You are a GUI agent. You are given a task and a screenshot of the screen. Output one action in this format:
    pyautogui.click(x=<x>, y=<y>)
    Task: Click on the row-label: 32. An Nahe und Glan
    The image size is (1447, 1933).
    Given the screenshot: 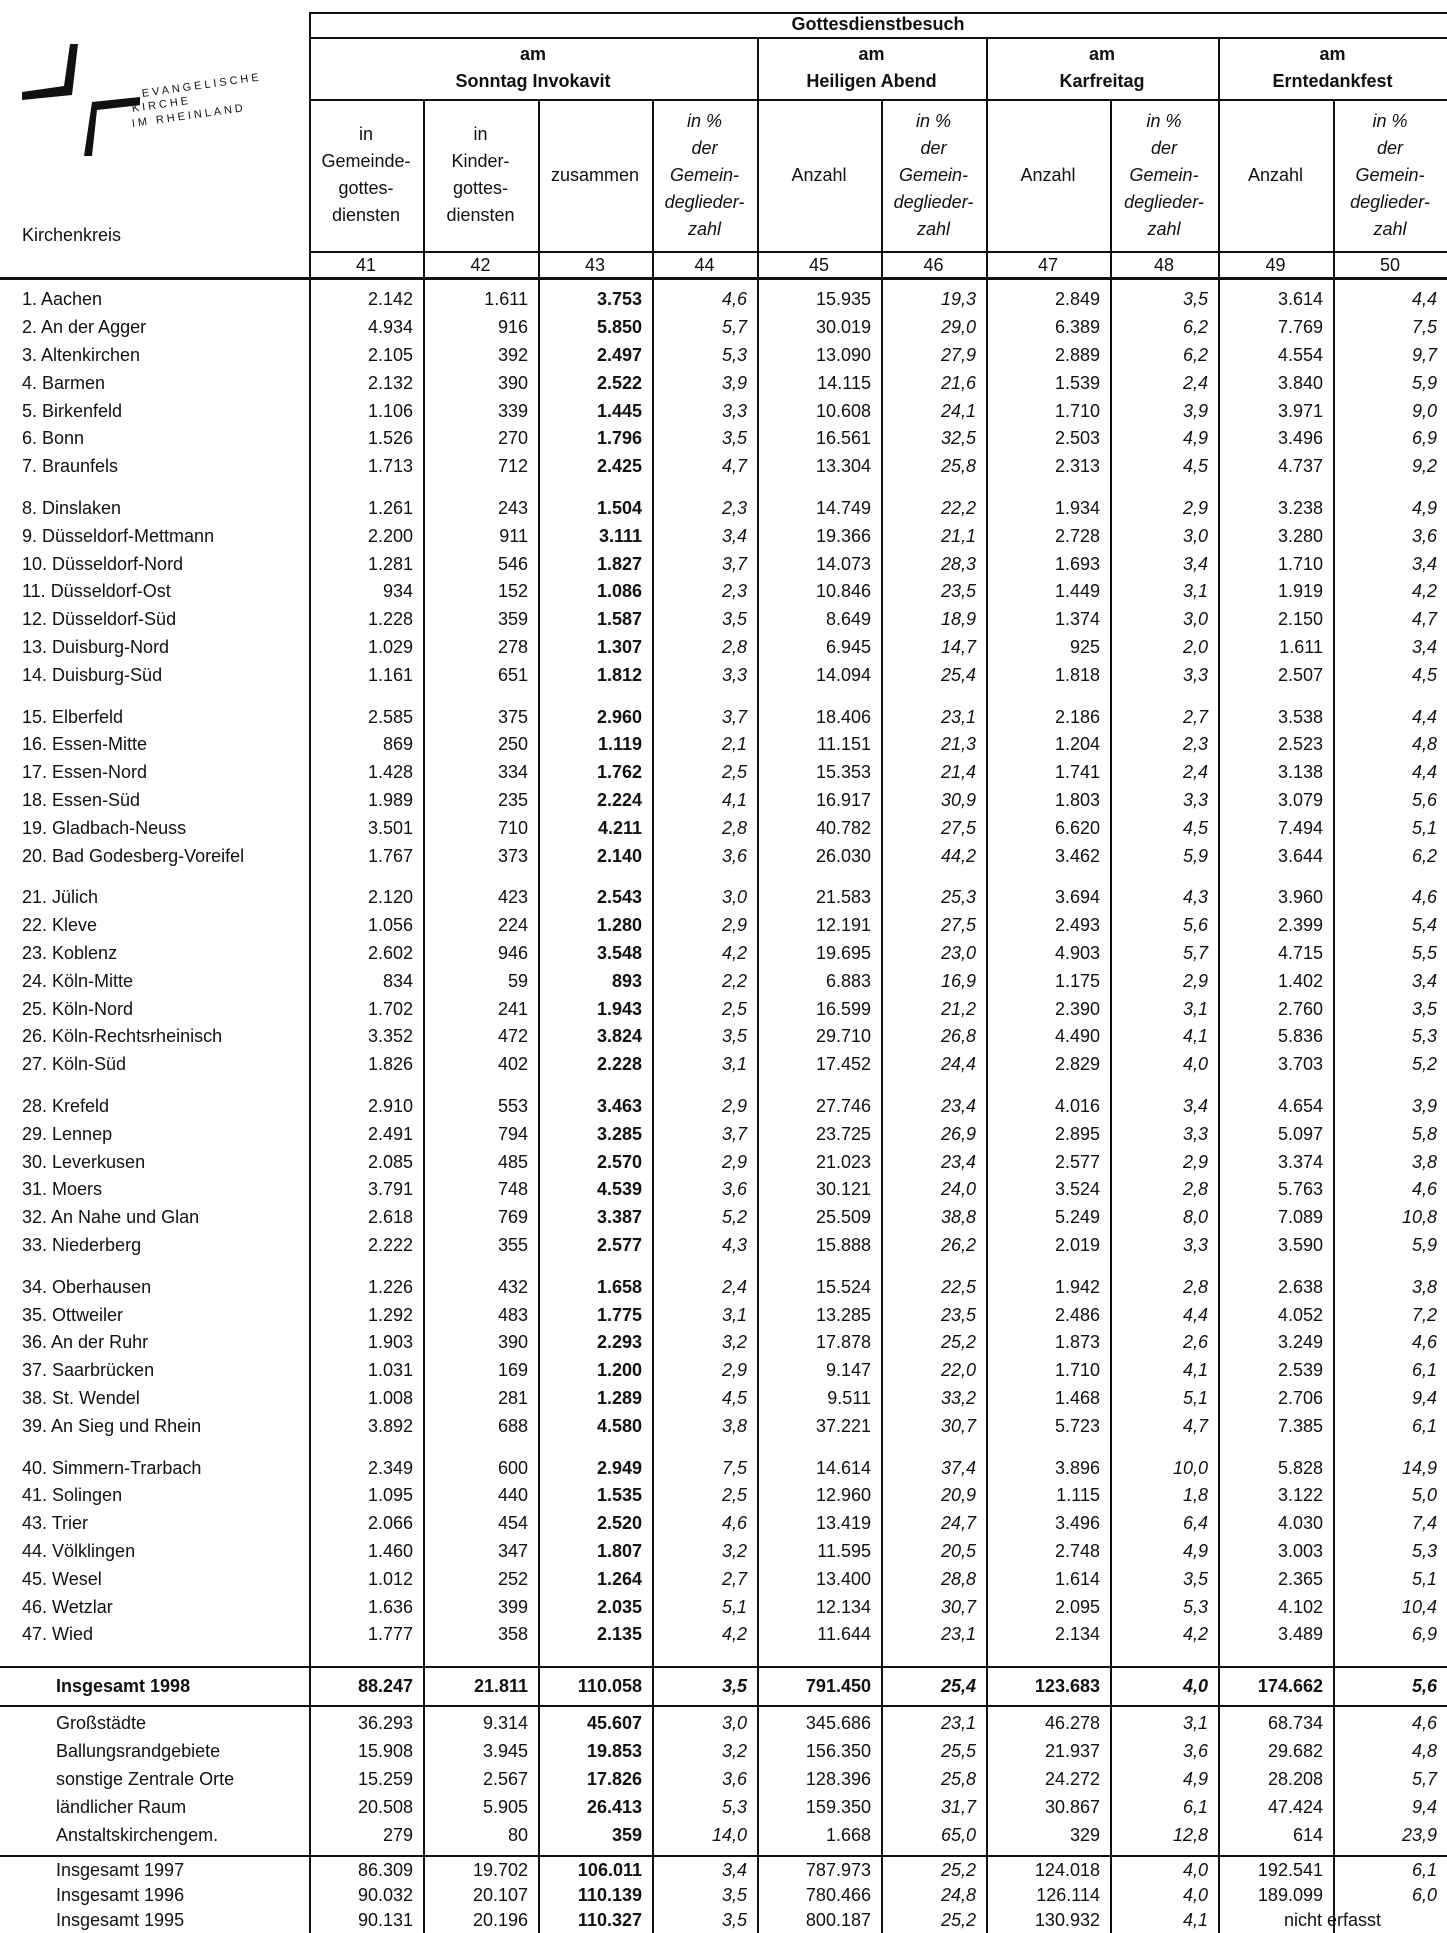 What is the action you would take?
    pyautogui.click(x=111, y=1217)
    